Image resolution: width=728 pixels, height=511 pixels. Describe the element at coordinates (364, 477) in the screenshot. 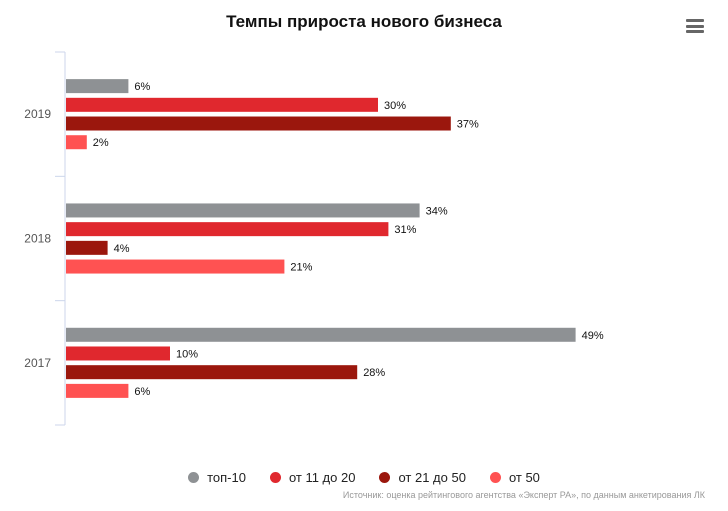

I see `legend: топ-10 от 11 до 20 от 21 до 50 от 50` at that location.